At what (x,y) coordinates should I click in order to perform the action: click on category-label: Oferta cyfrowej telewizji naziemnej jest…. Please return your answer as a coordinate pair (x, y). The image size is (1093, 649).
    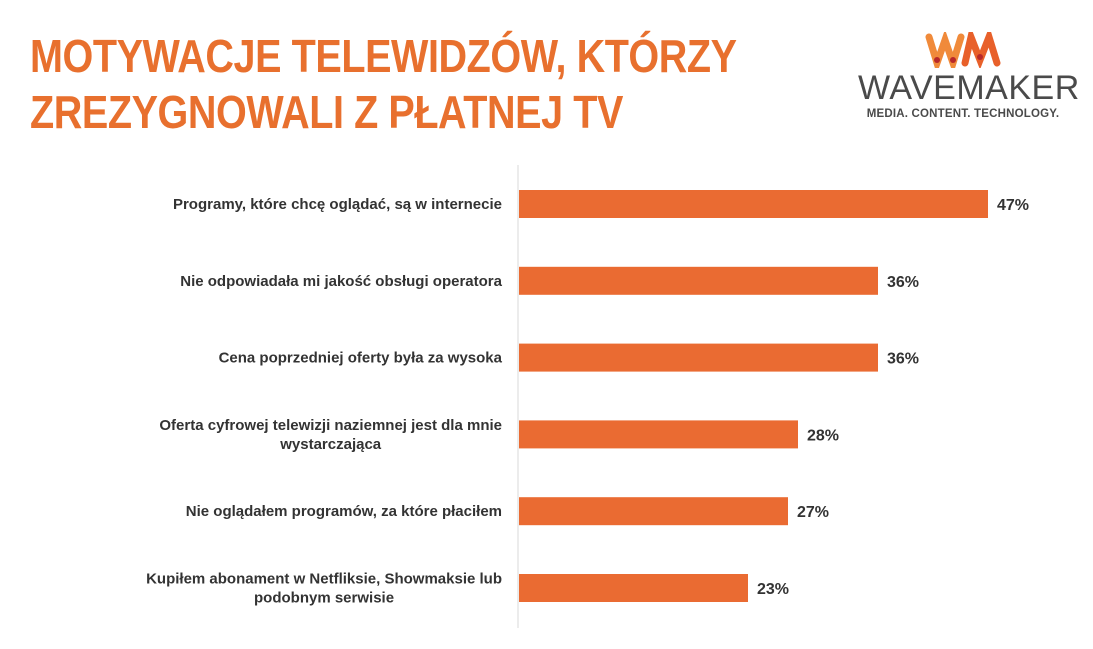
    Looking at the image, I should click on (330, 425).